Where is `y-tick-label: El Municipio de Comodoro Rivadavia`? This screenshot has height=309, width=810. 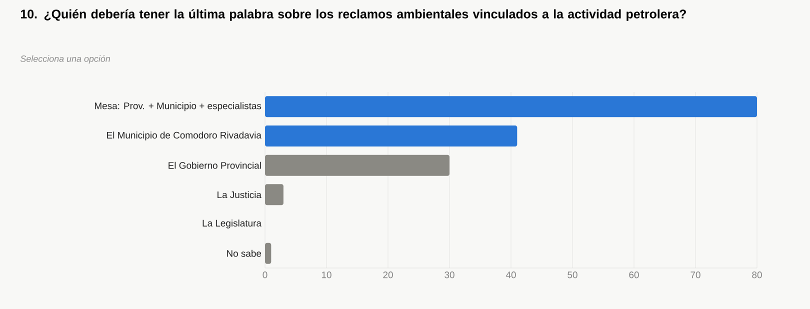 y-tick-label: El Municipio de Comodoro Rivadavia is located at coordinates (184, 136).